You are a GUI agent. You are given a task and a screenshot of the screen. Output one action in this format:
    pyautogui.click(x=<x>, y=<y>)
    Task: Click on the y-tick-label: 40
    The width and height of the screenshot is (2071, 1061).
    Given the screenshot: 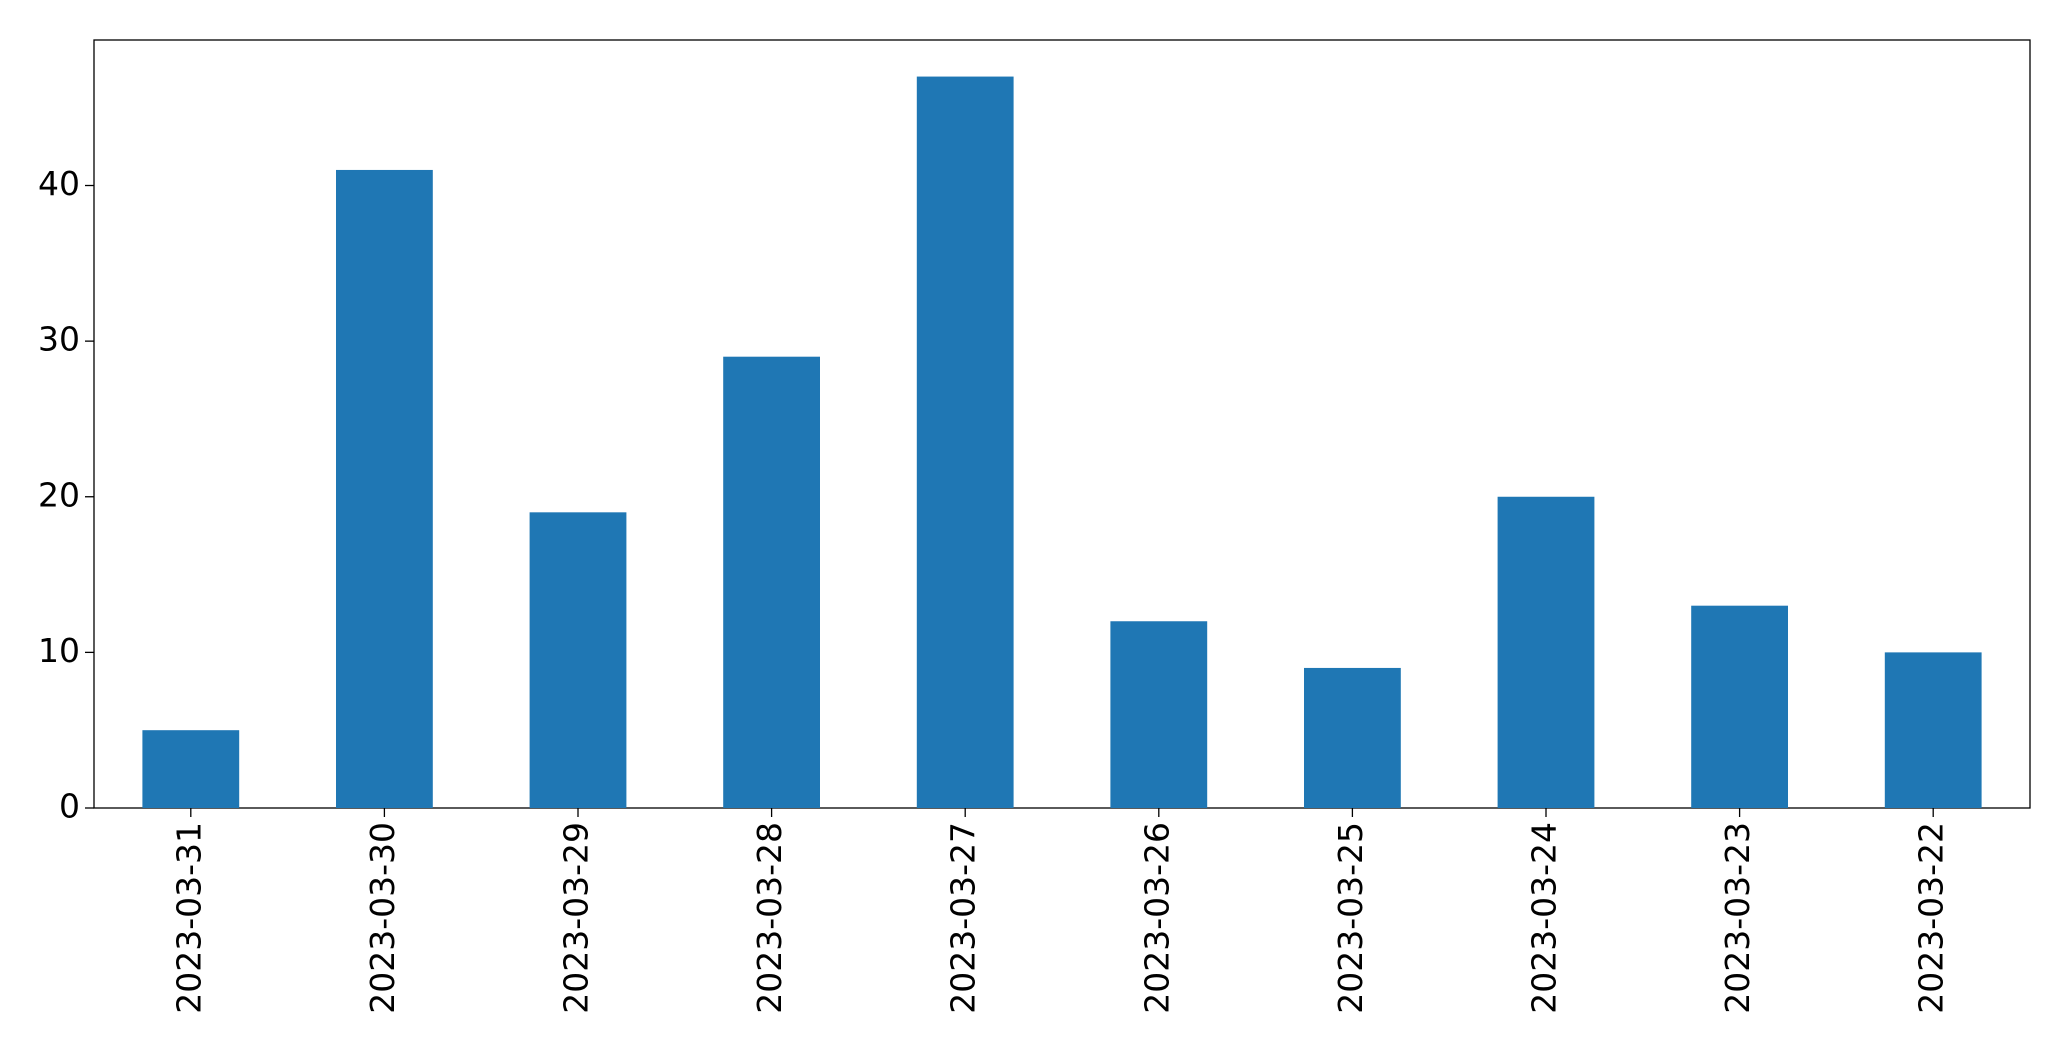 What is the action you would take?
    pyautogui.click(x=59, y=183)
    